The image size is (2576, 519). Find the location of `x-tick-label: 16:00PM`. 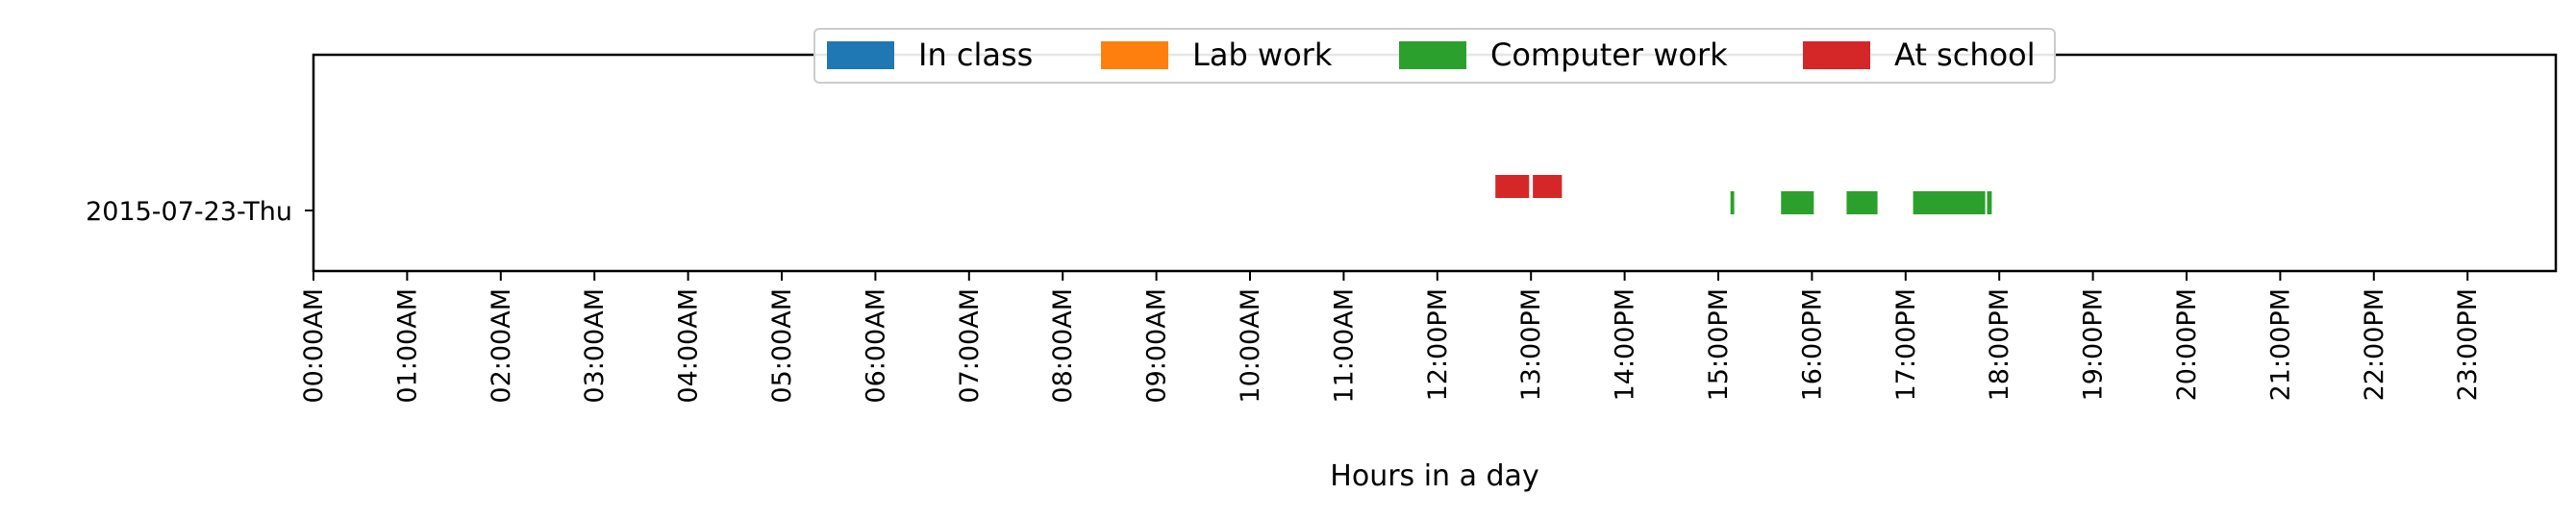

x-tick-label: 16:00PM is located at coordinates (1812, 344).